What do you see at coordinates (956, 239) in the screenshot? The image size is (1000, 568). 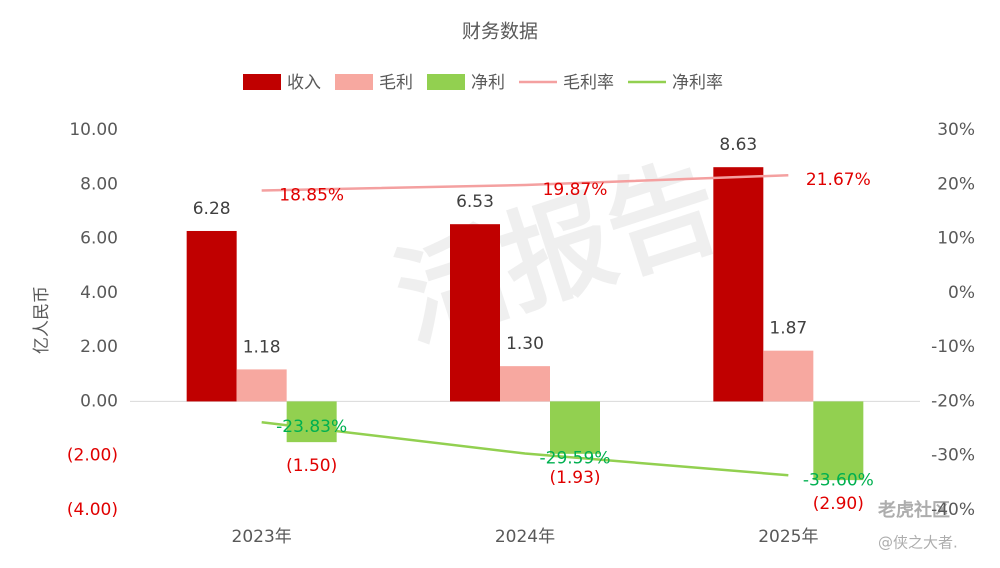 I see `y2-tick-label: 10%` at bounding box center [956, 239].